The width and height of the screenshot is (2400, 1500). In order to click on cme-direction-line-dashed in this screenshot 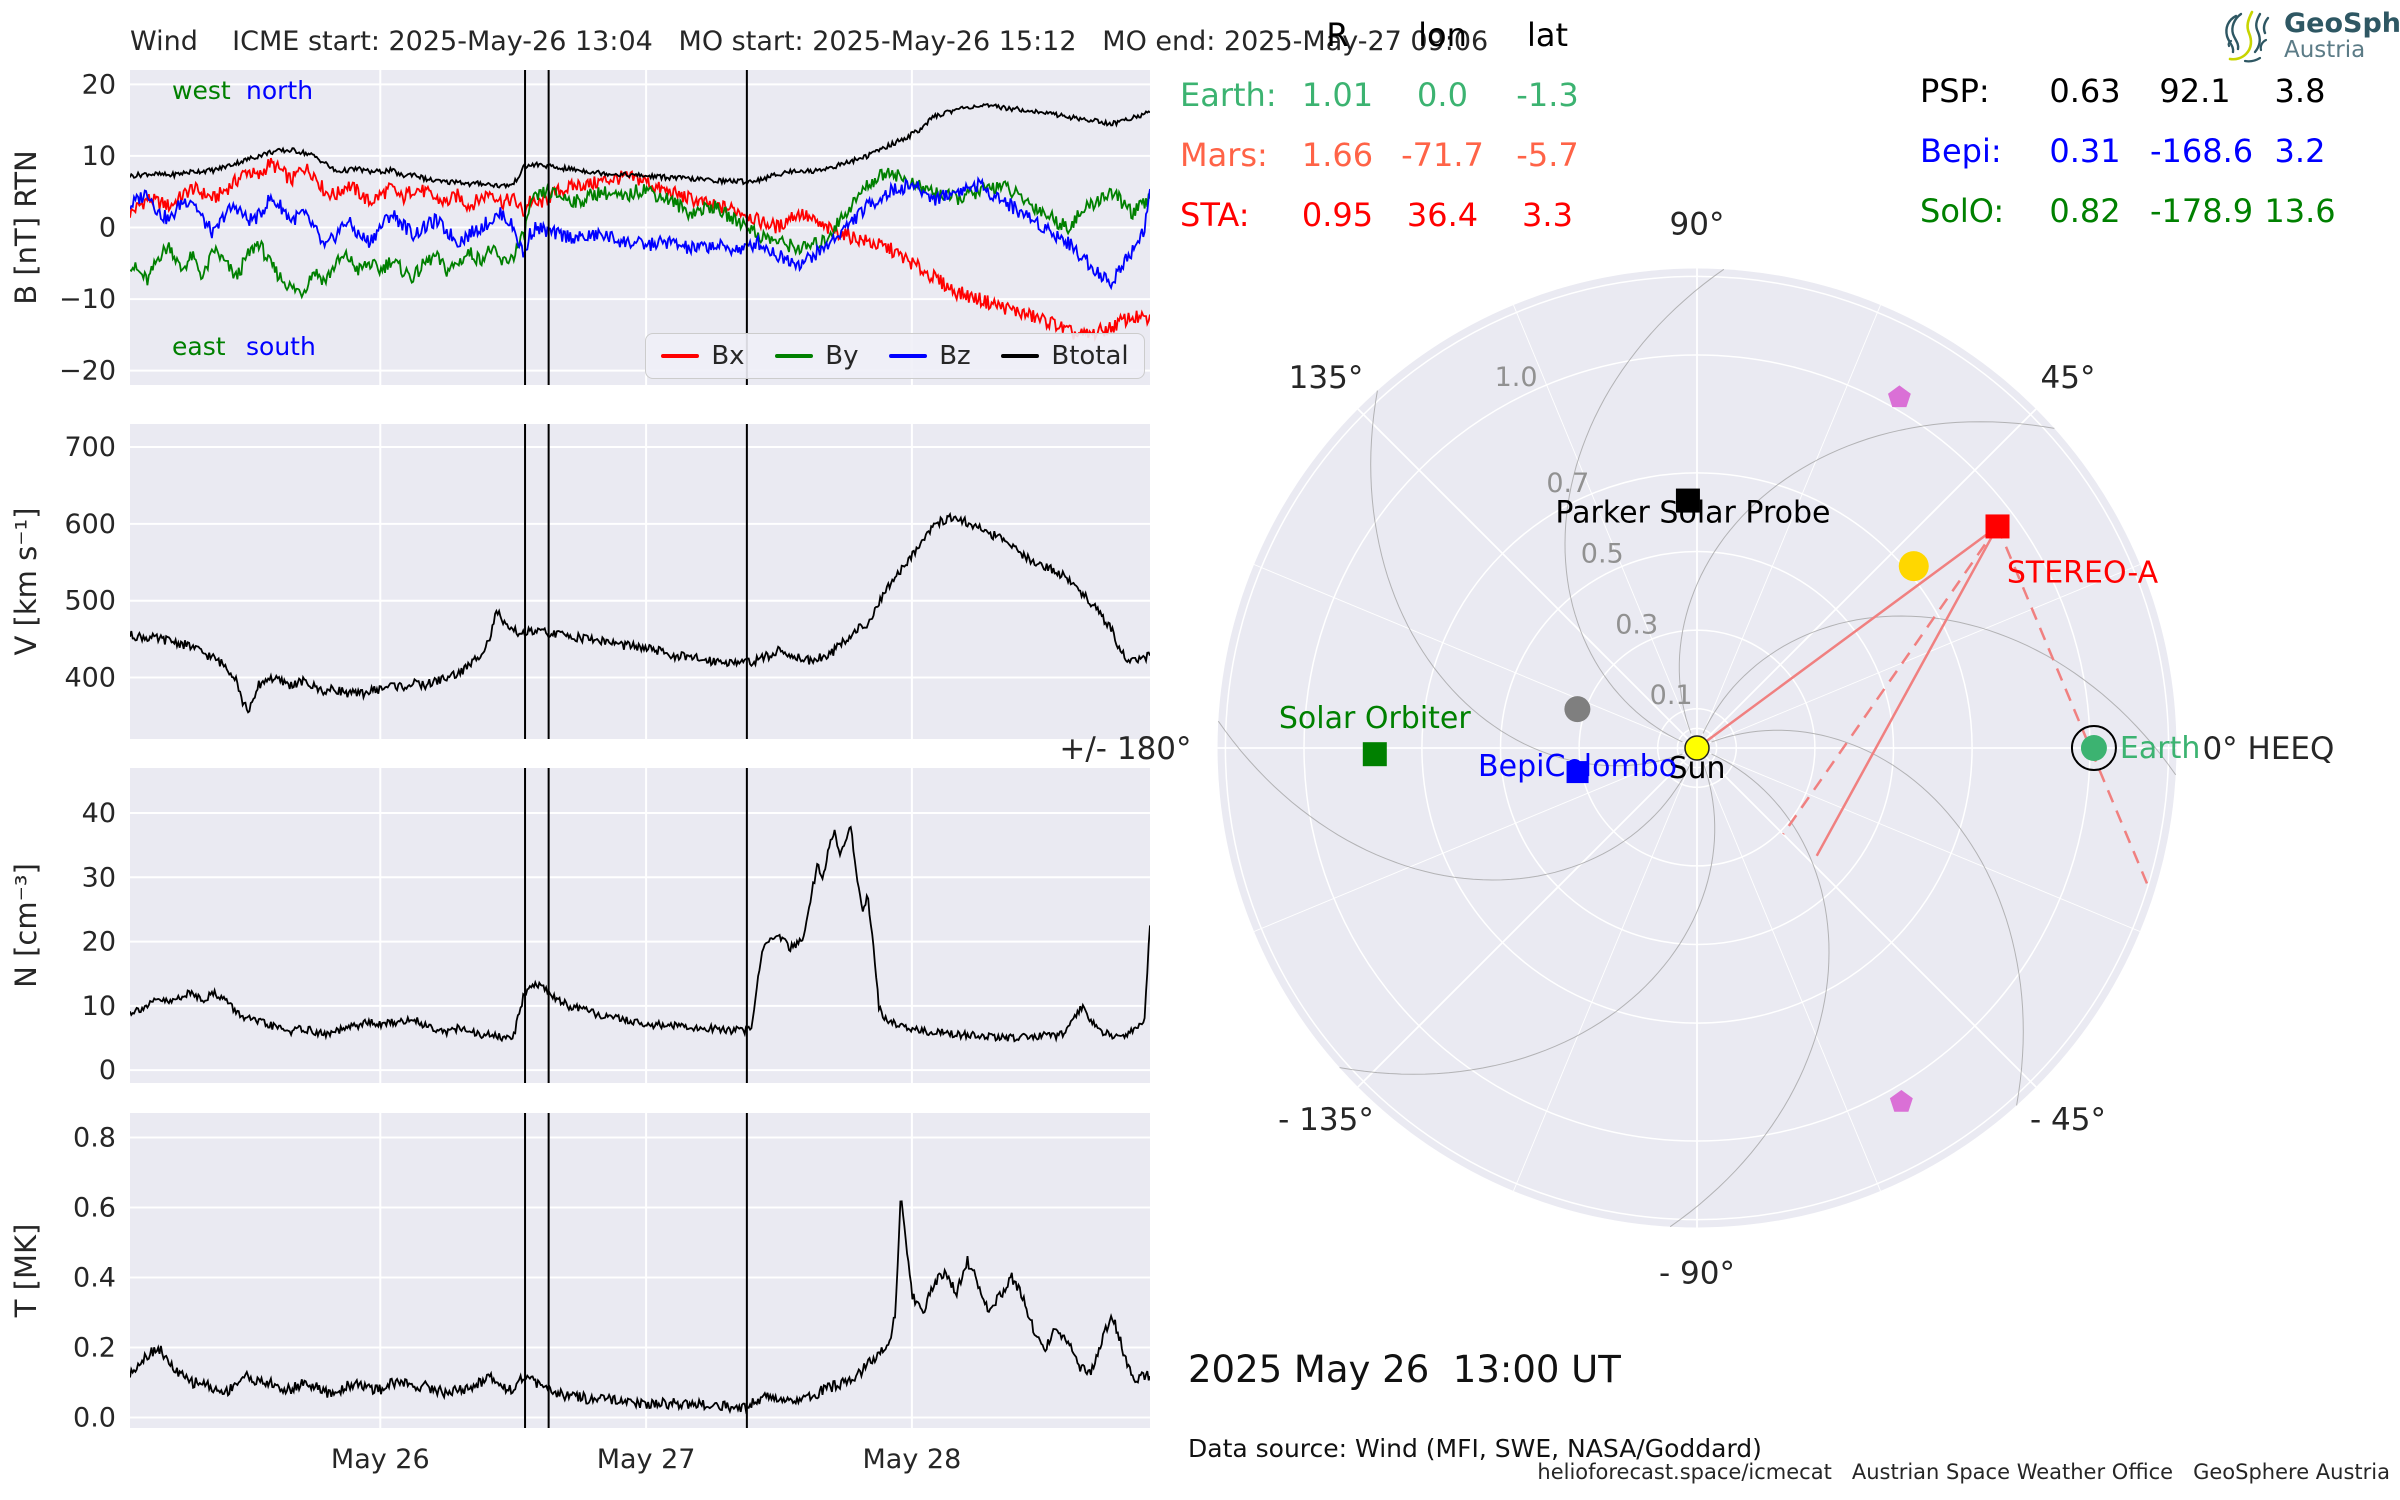, I will do `click(1890, 680)`.